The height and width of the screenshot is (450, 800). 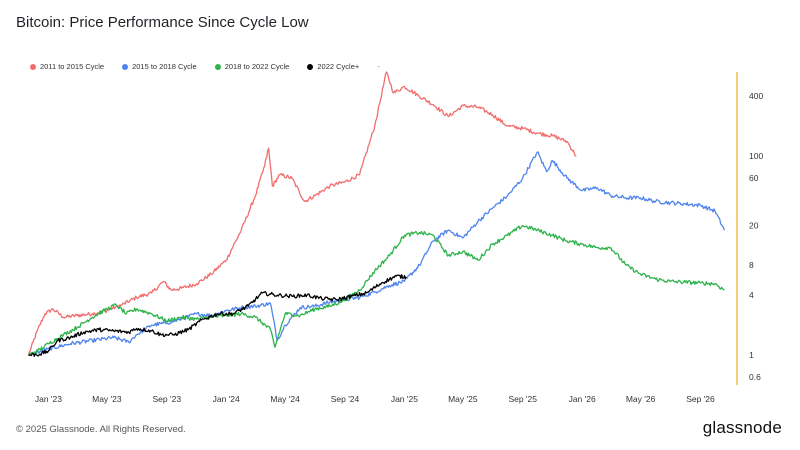 I want to click on y-tick-label: 60, so click(x=754, y=178).